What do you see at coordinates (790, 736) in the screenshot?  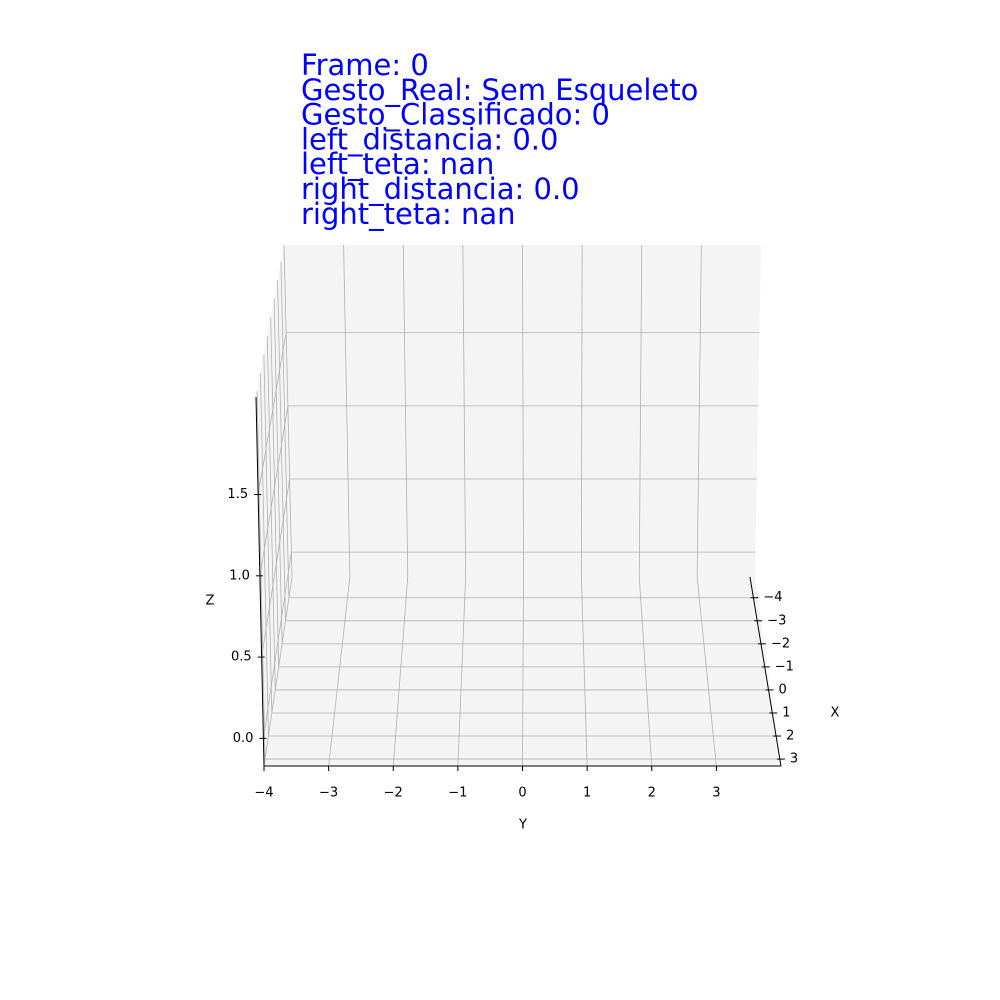 I see `x-tick-label: 2` at bounding box center [790, 736].